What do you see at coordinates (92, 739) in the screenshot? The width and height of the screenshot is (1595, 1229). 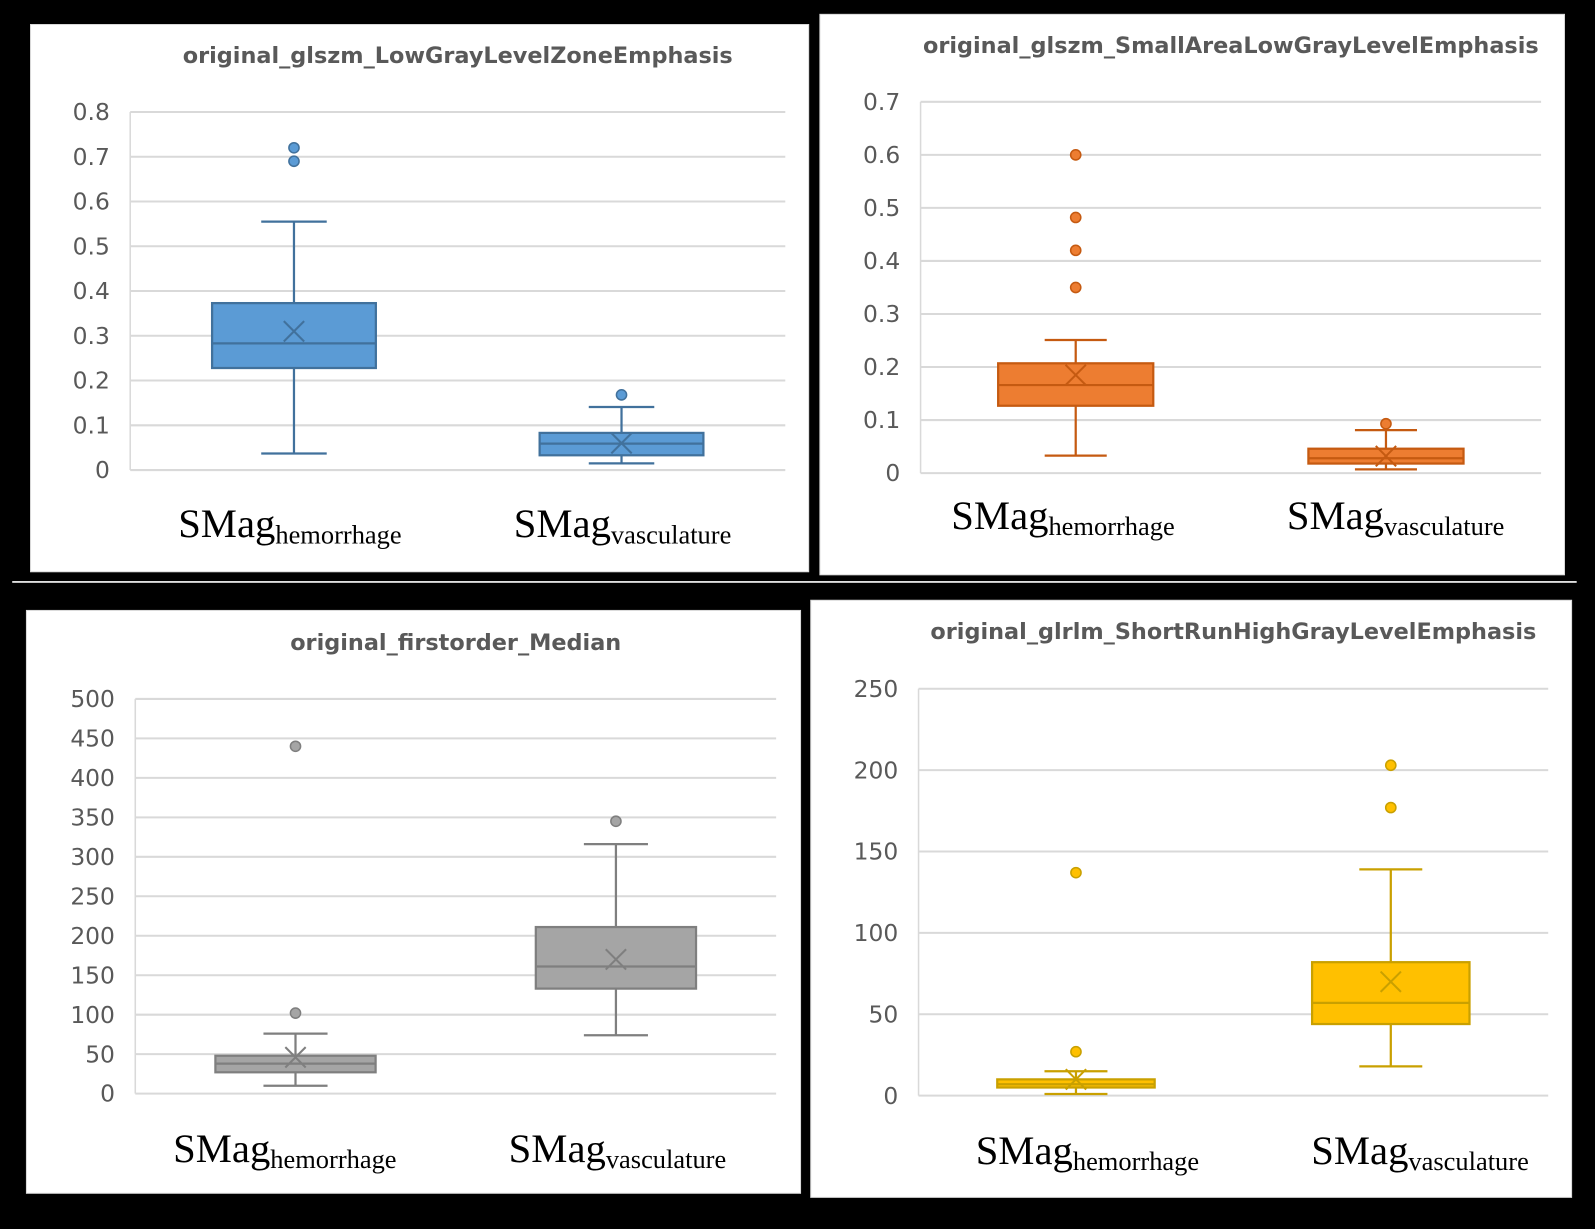 I see `y-tick-label: 450` at bounding box center [92, 739].